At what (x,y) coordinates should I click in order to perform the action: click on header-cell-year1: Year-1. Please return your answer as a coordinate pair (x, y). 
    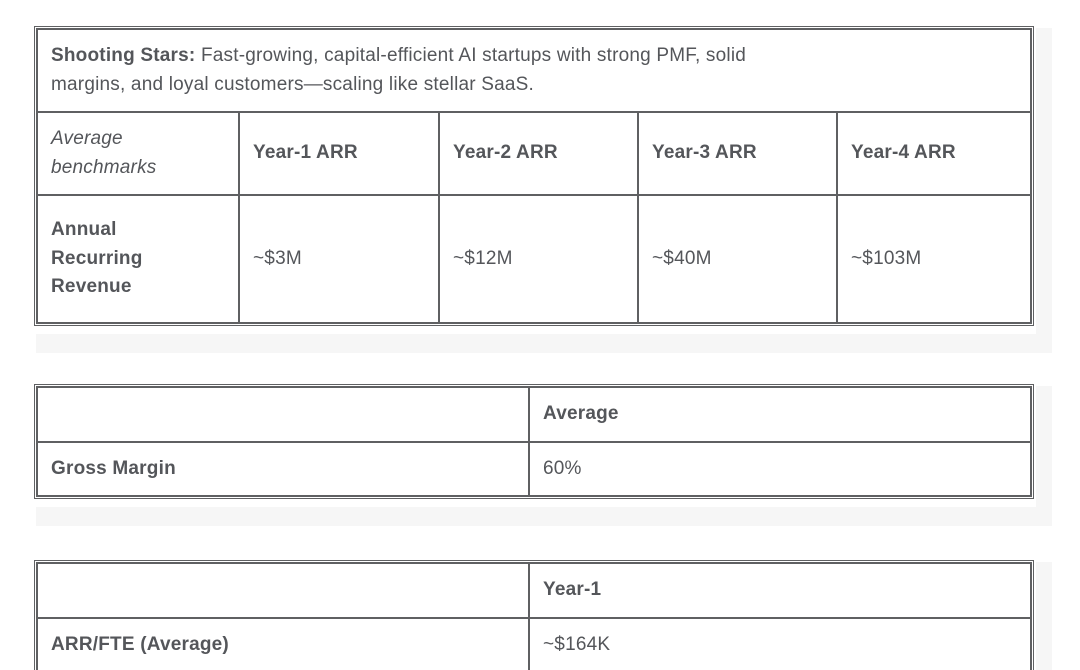
    Looking at the image, I should click on (780, 590).